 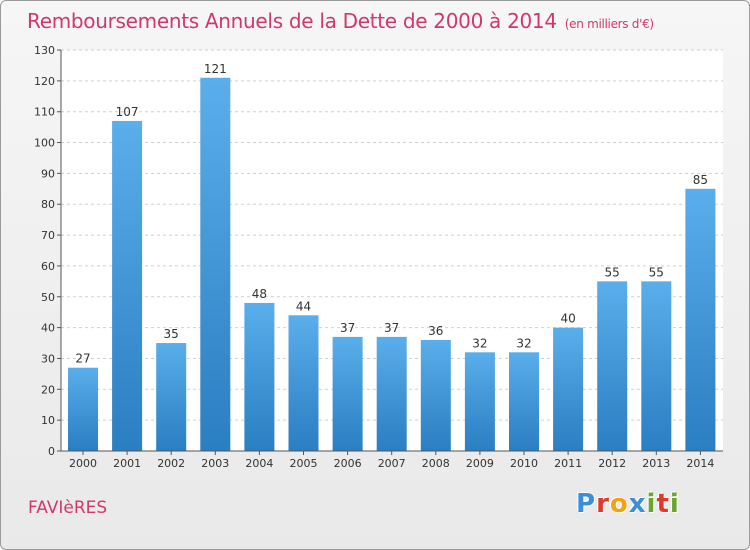 What do you see at coordinates (44, 143) in the screenshot?
I see `y-tick-label: 100` at bounding box center [44, 143].